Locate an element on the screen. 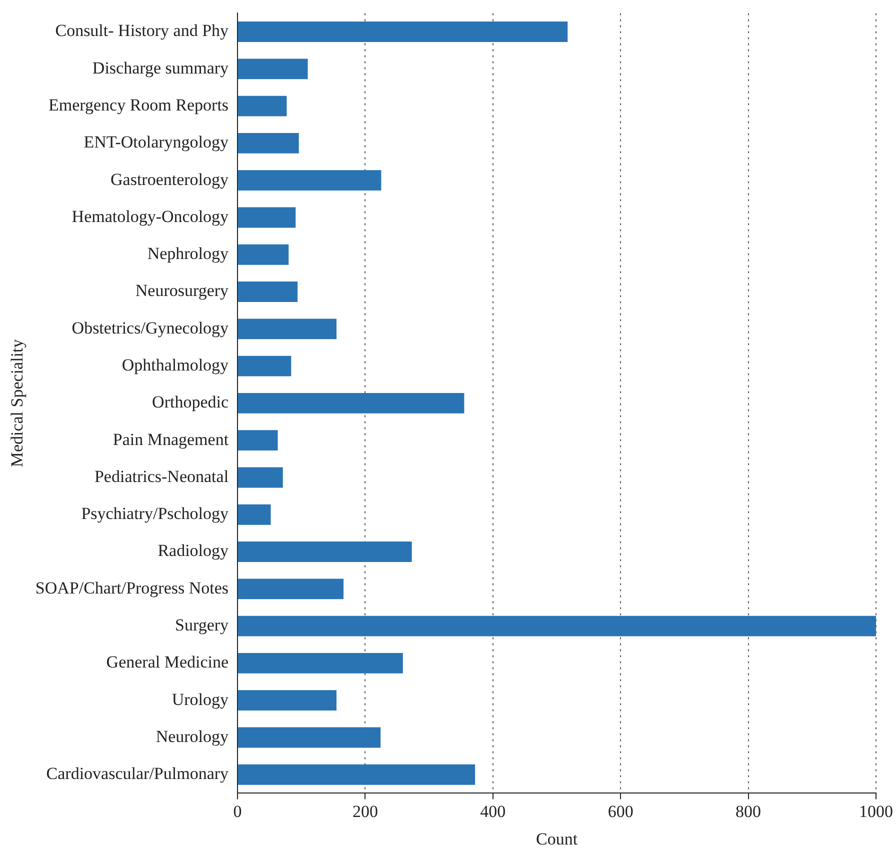 The image size is (896, 858). y-tick-label: Orthopedic is located at coordinates (190, 402).